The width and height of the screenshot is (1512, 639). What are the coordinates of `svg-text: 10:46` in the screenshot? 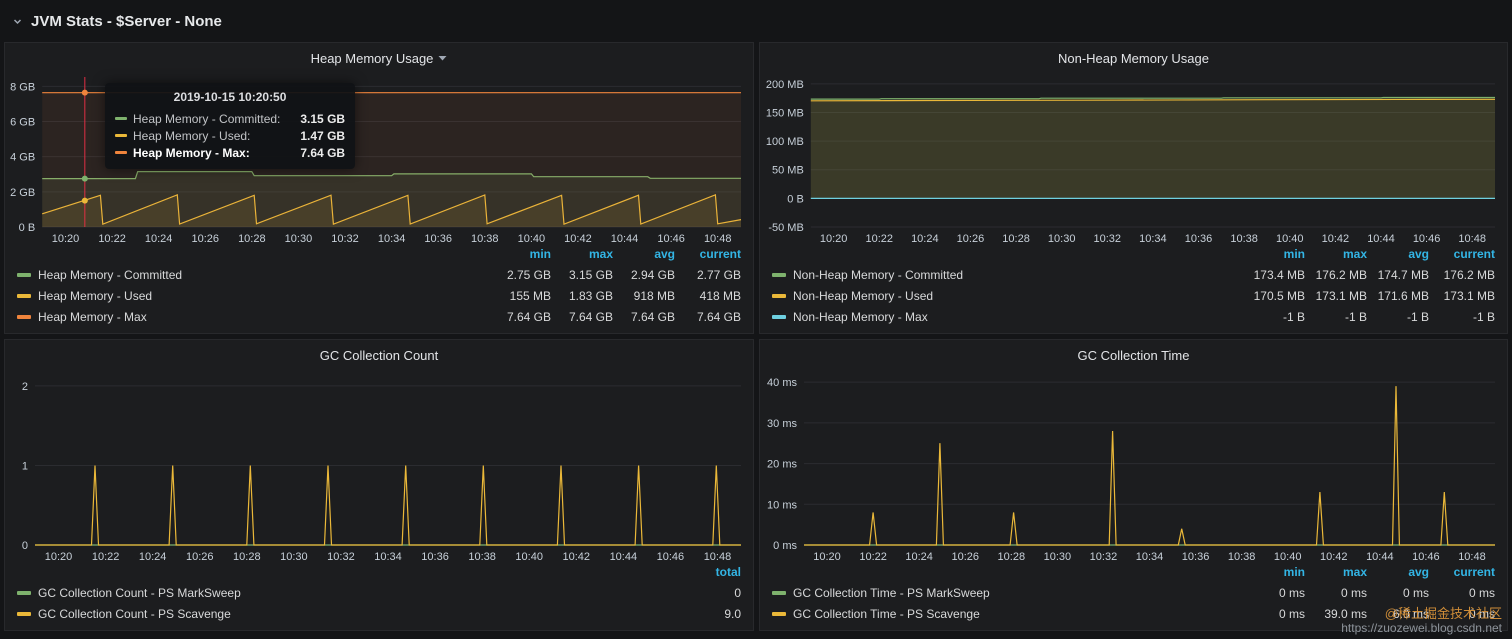 It's located at (671, 557).